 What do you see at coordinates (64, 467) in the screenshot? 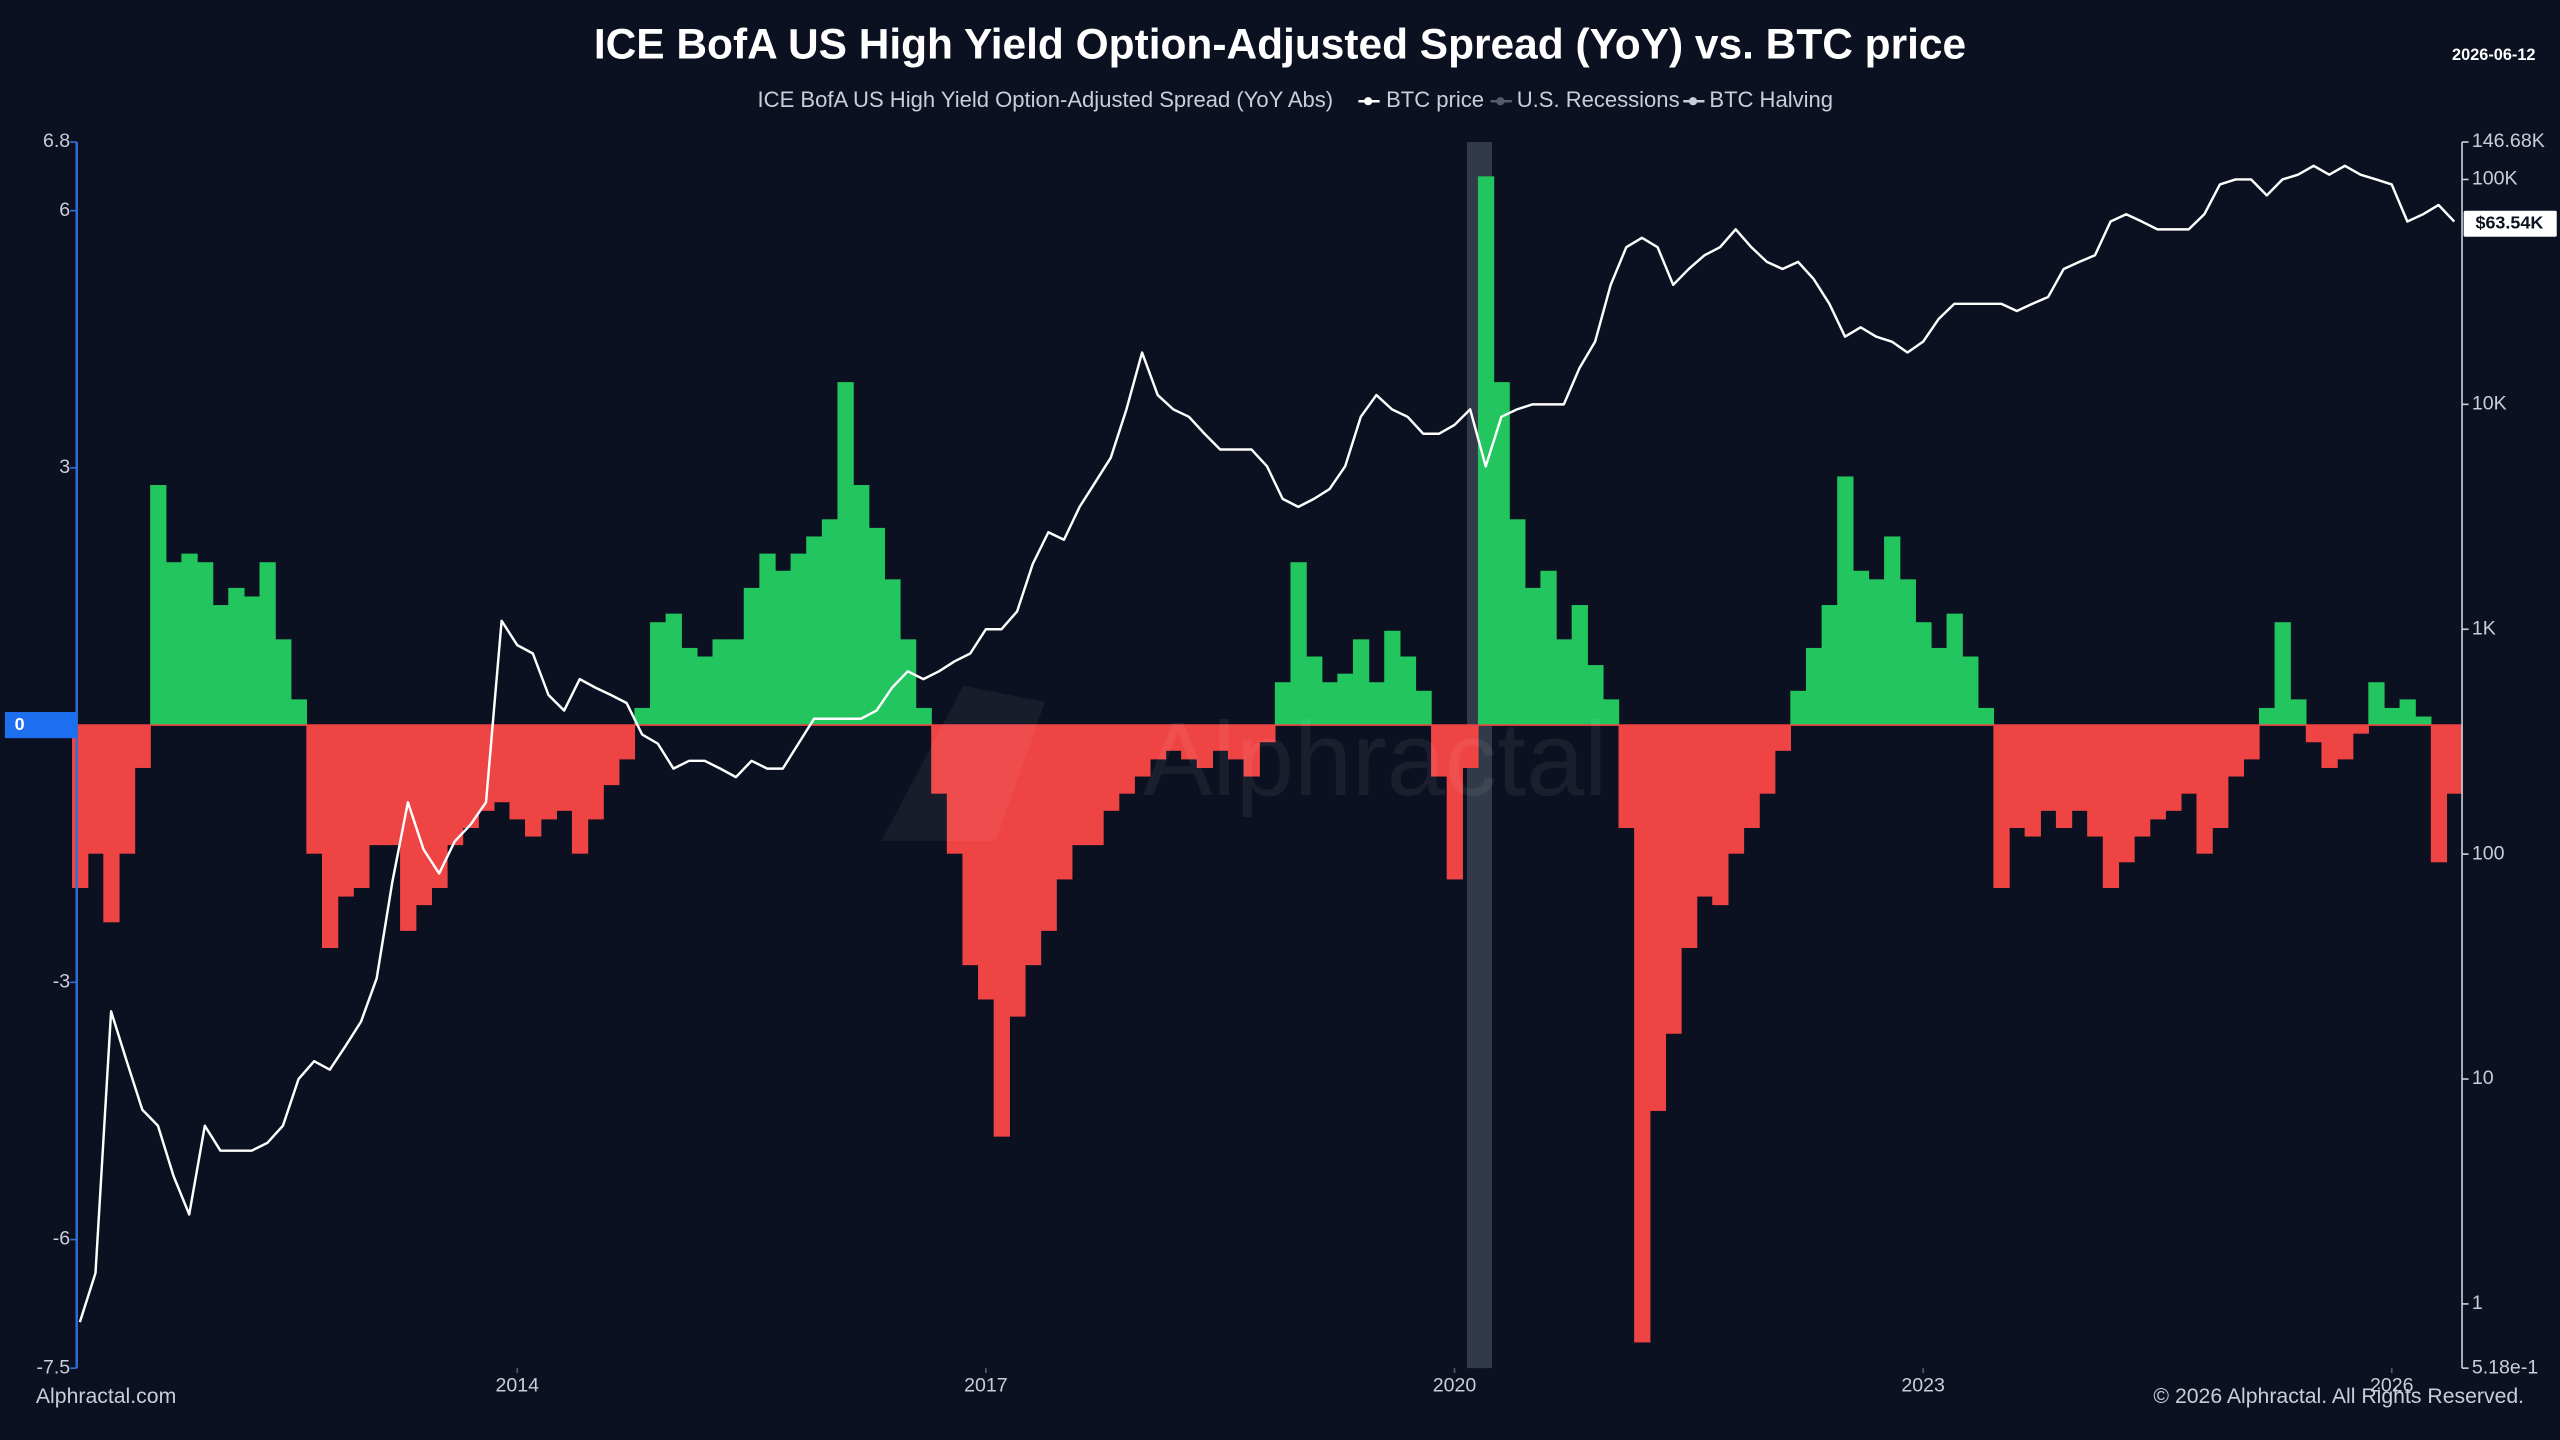
I see `y-tick-label: 3` at bounding box center [64, 467].